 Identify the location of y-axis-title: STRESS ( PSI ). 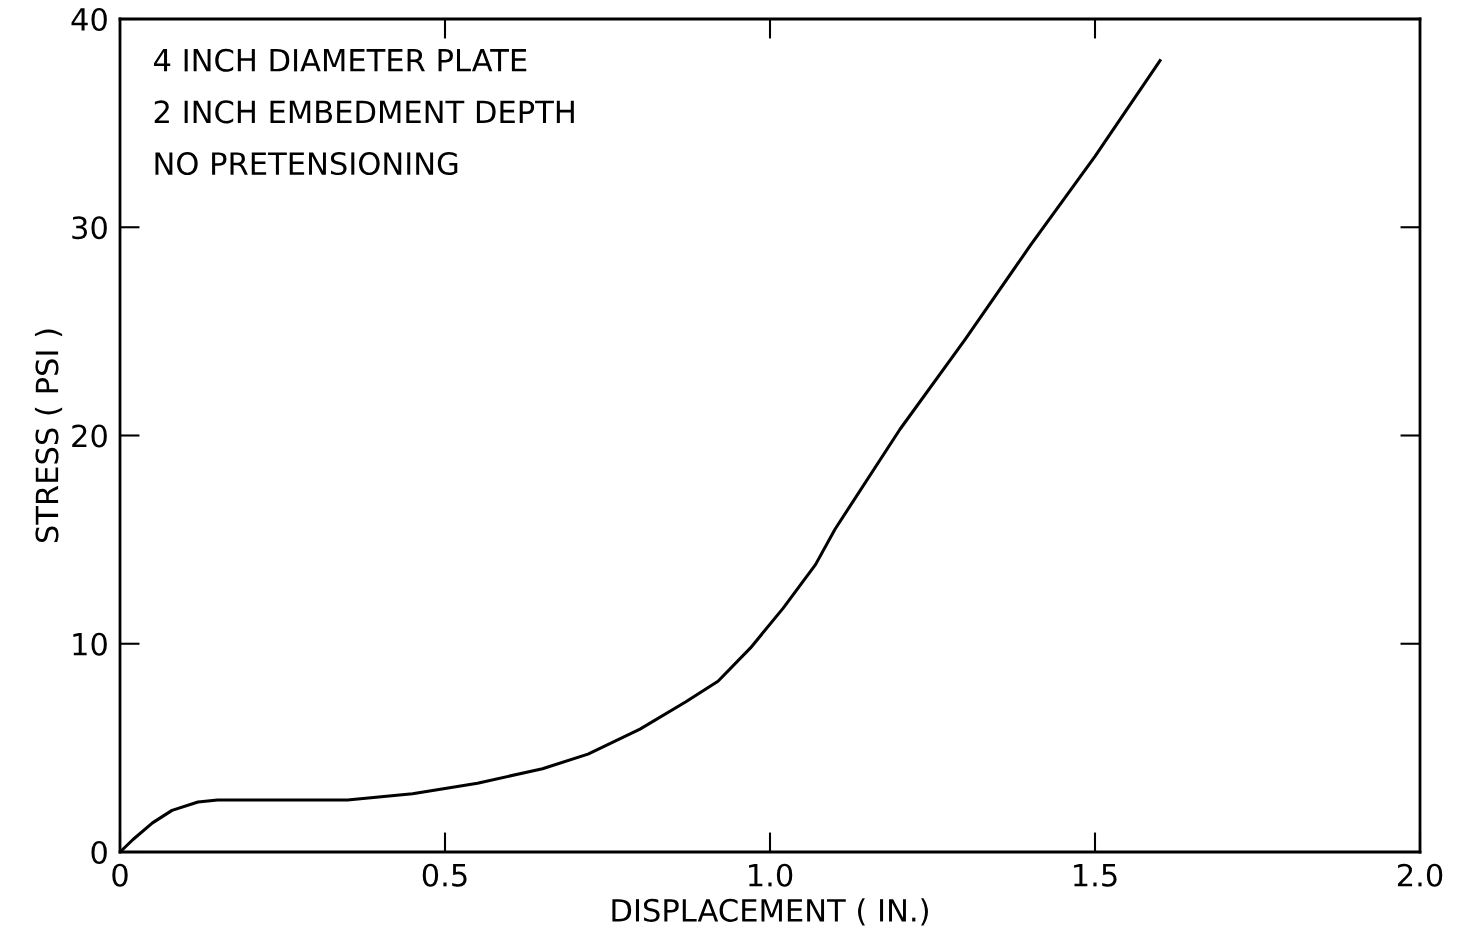
(48, 436).